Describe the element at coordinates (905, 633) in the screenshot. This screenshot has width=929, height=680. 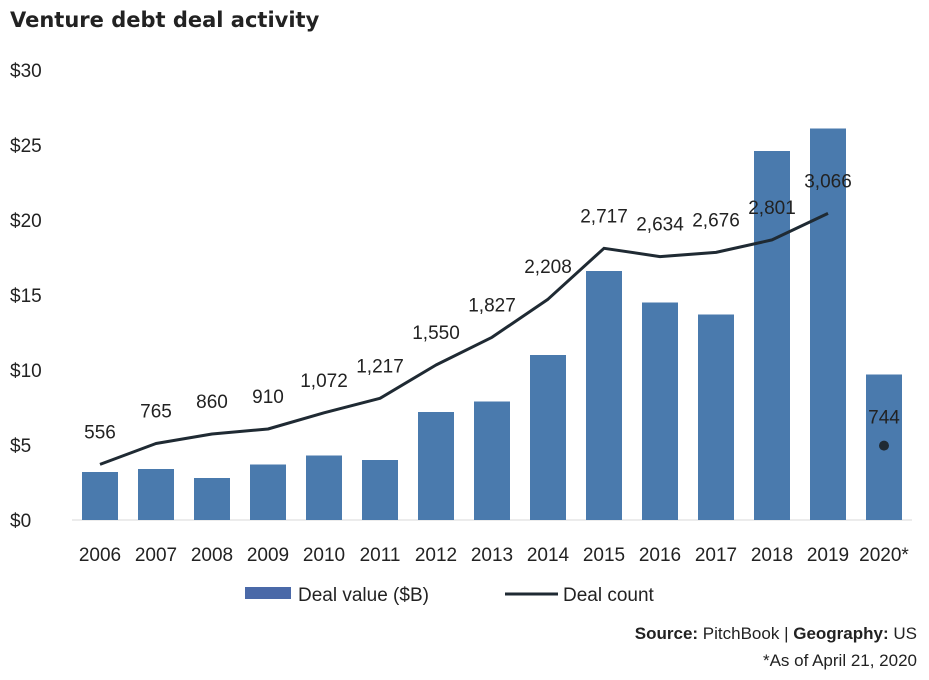
I see `geography-value: US` at that location.